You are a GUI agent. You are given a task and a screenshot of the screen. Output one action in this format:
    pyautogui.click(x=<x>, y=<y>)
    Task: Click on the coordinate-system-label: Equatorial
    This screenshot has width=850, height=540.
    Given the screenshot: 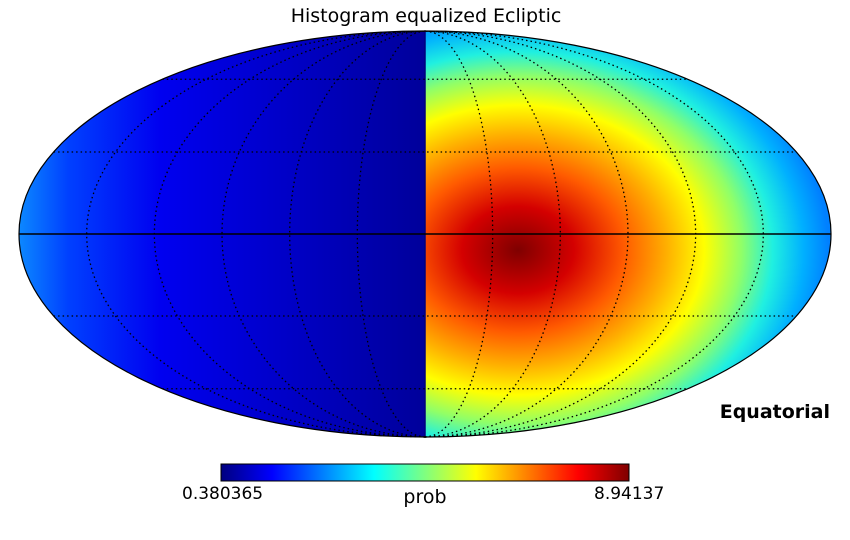 What is the action you would take?
    pyautogui.click(x=774, y=412)
    